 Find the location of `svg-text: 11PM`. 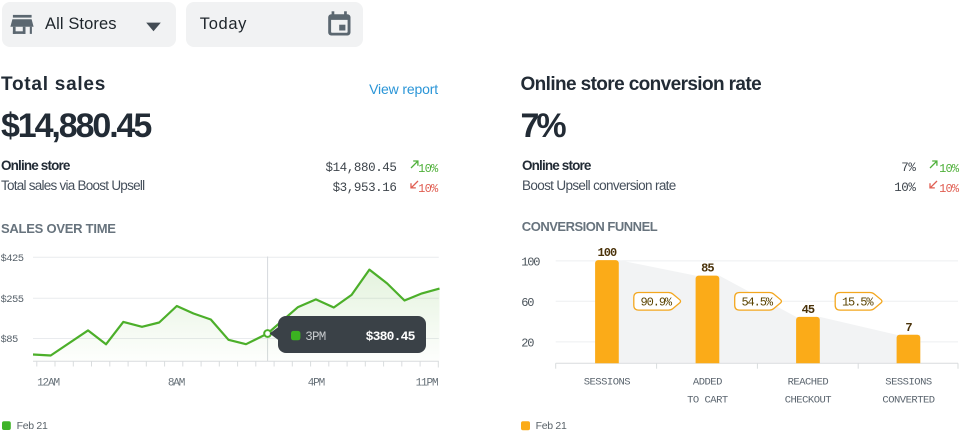

svg-text: 11PM is located at coordinates (427, 384).